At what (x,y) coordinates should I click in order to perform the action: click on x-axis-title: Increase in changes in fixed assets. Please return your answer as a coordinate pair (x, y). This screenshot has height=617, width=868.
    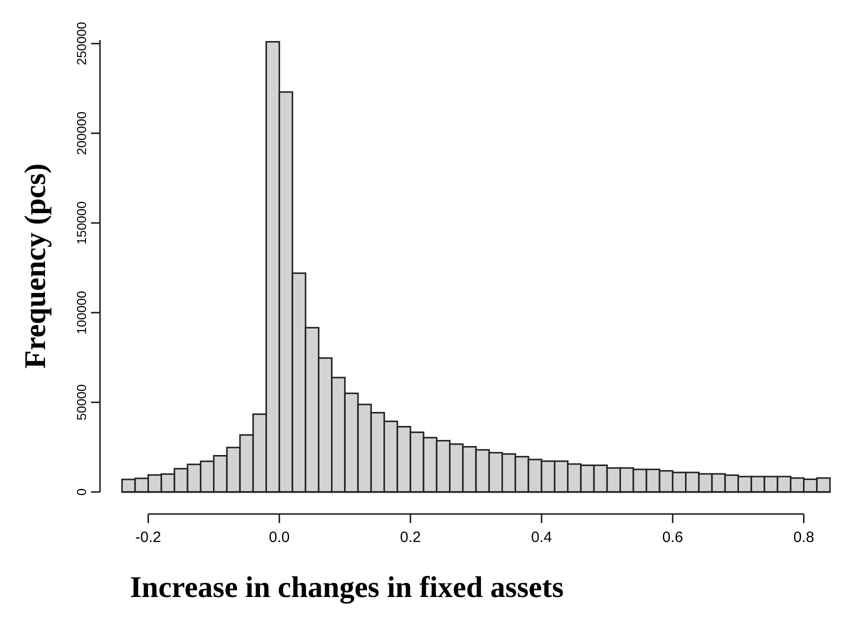
    Looking at the image, I should click on (347, 587).